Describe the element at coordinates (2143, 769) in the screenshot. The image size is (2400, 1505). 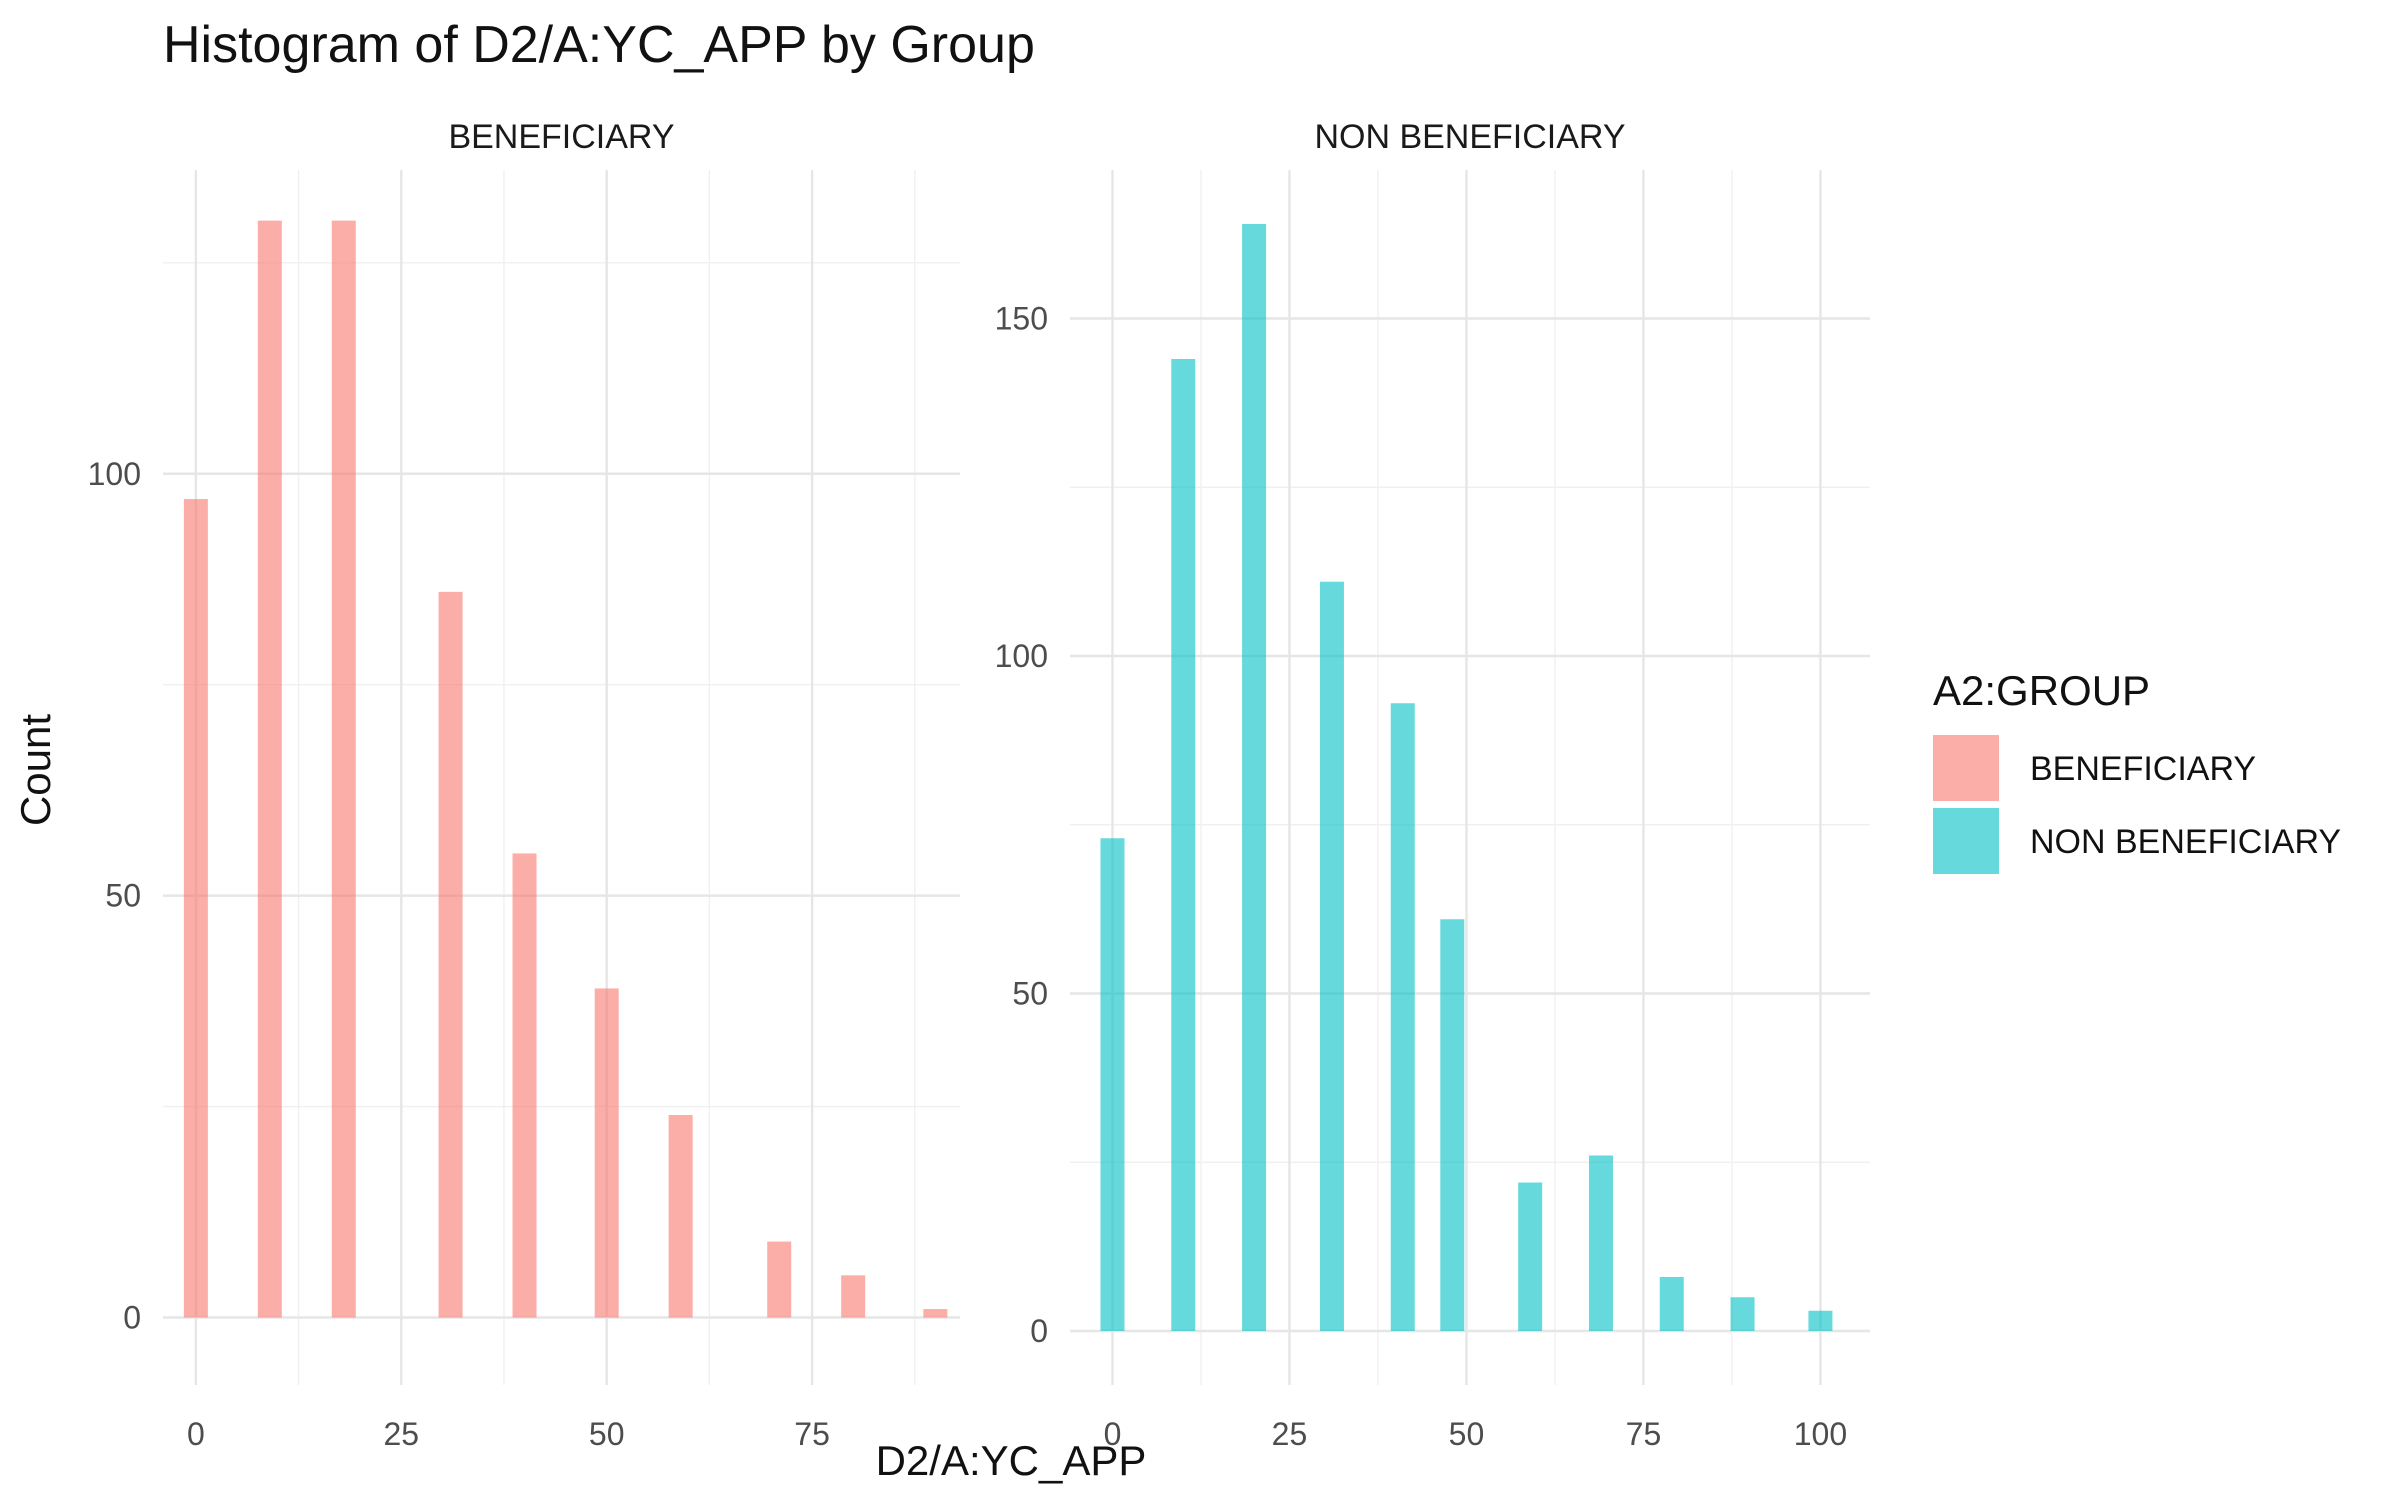
I see `legend-label-beneficiary: BENEFICIARY` at that location.